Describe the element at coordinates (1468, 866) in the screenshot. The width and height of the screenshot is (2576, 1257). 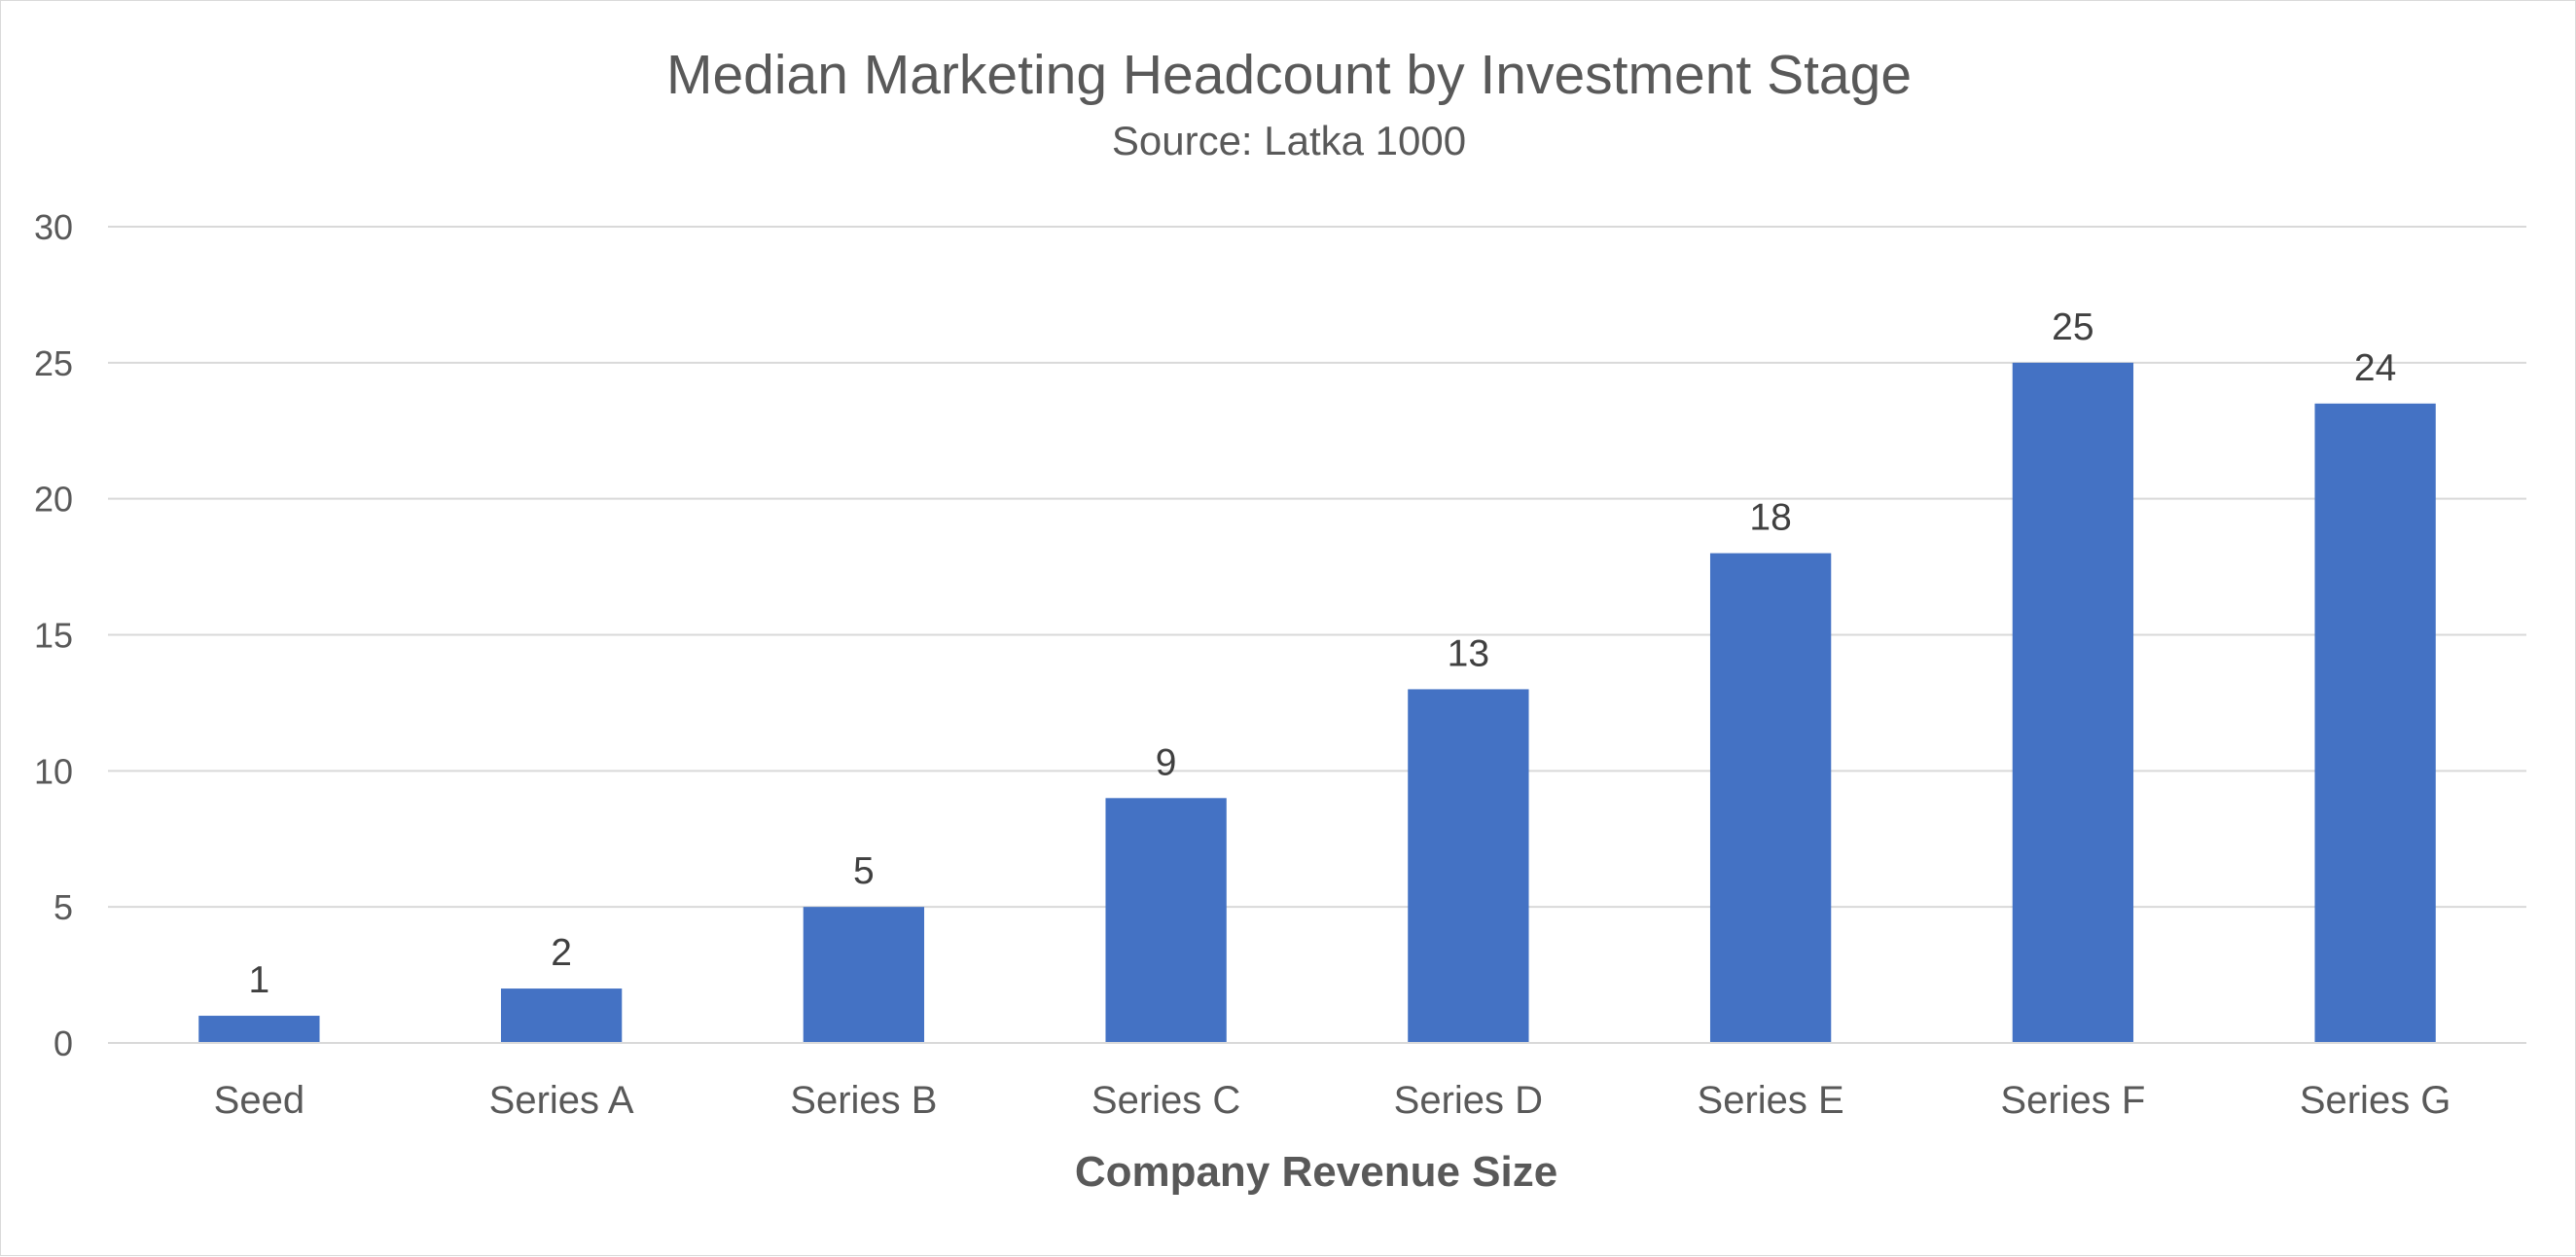
I see `bar-series-d` at that location.